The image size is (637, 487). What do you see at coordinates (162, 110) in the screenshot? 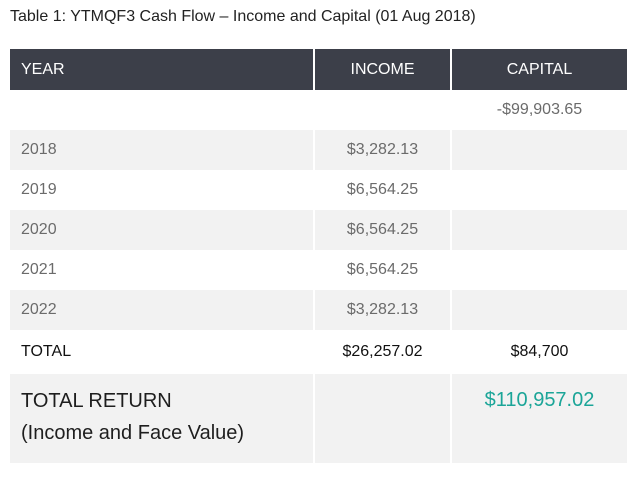
I see `cell-year-empty` at bounding box center [162, 110].